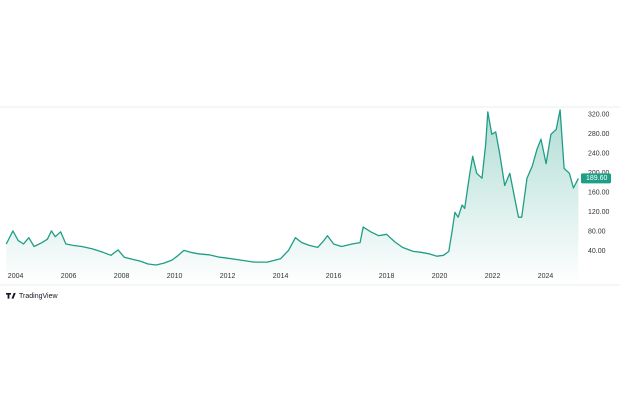  Describe the element at coordinates (597, 251) in the screenshot. I see `y-tick-label: 40.00` at that location.